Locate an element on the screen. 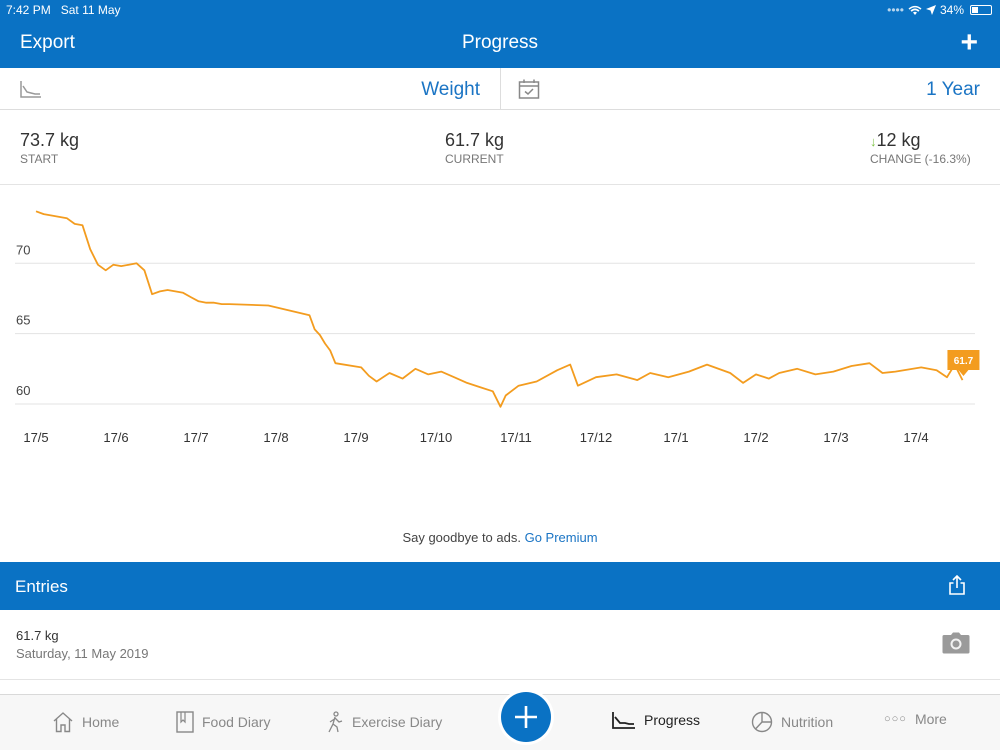 Image resolution: width=1000 pixels, height=750 pixels. status-date: Sat 11 May is located at coordinates (90, 10).